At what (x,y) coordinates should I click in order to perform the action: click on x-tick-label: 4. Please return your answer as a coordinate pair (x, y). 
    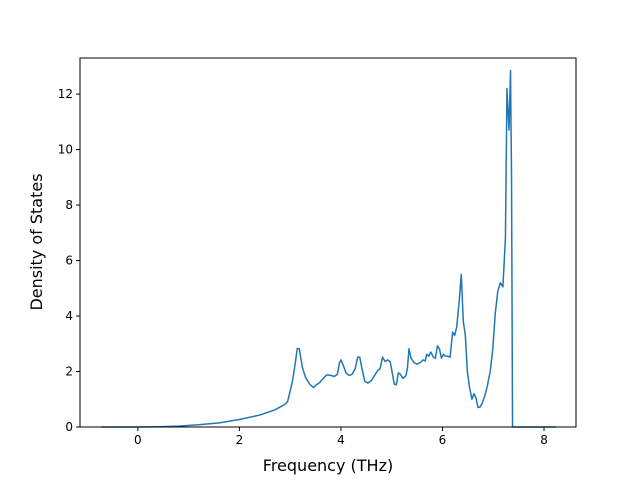
    Looking at the image, I should click on (341, 440).